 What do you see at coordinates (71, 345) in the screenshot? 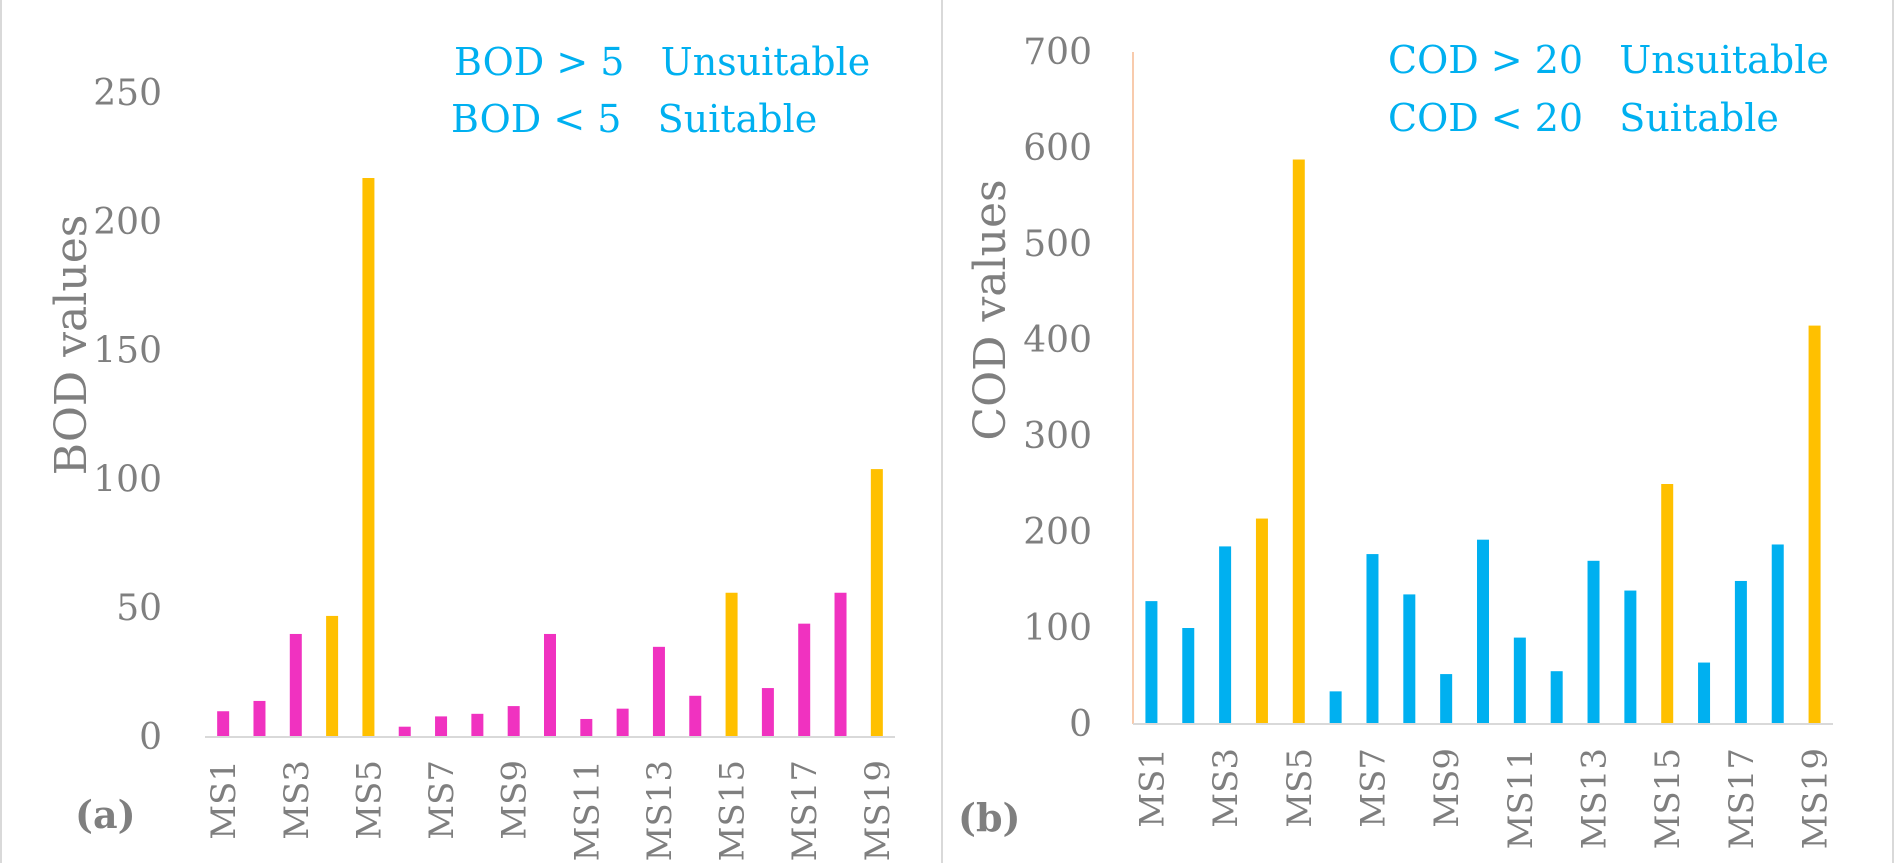
I see `y-axis-title: BOD values` at bounding box center [71, 345].